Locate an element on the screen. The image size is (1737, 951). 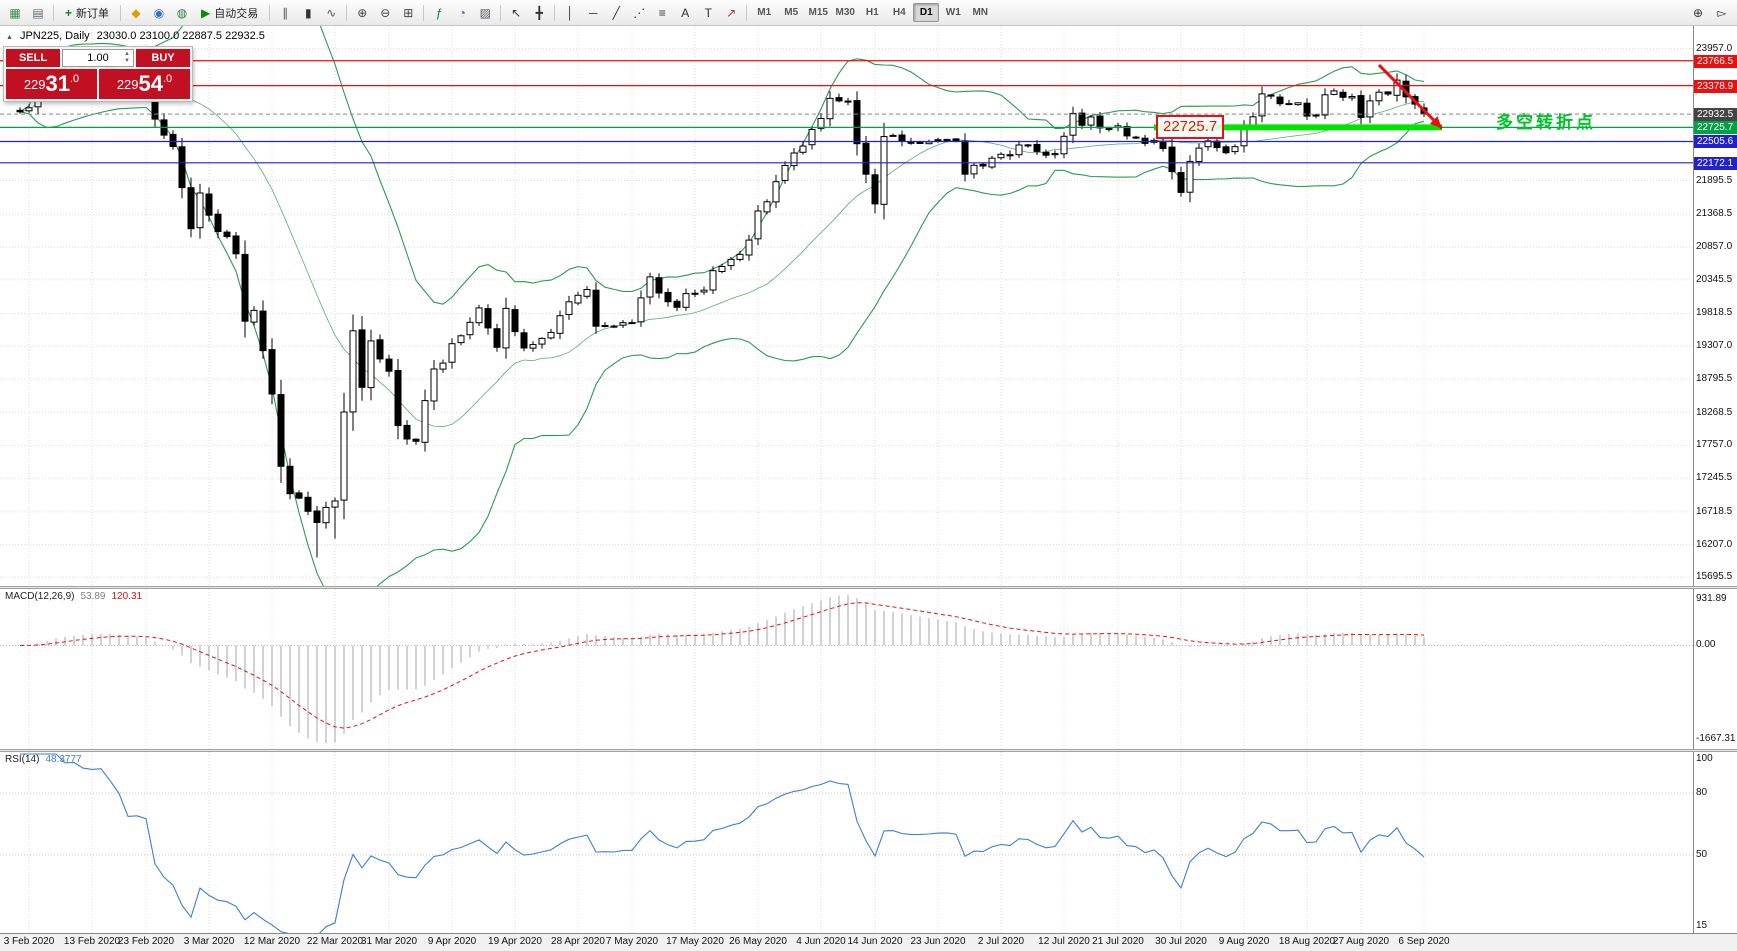
periods-button: ◔ is located at coordinates (462, 13).